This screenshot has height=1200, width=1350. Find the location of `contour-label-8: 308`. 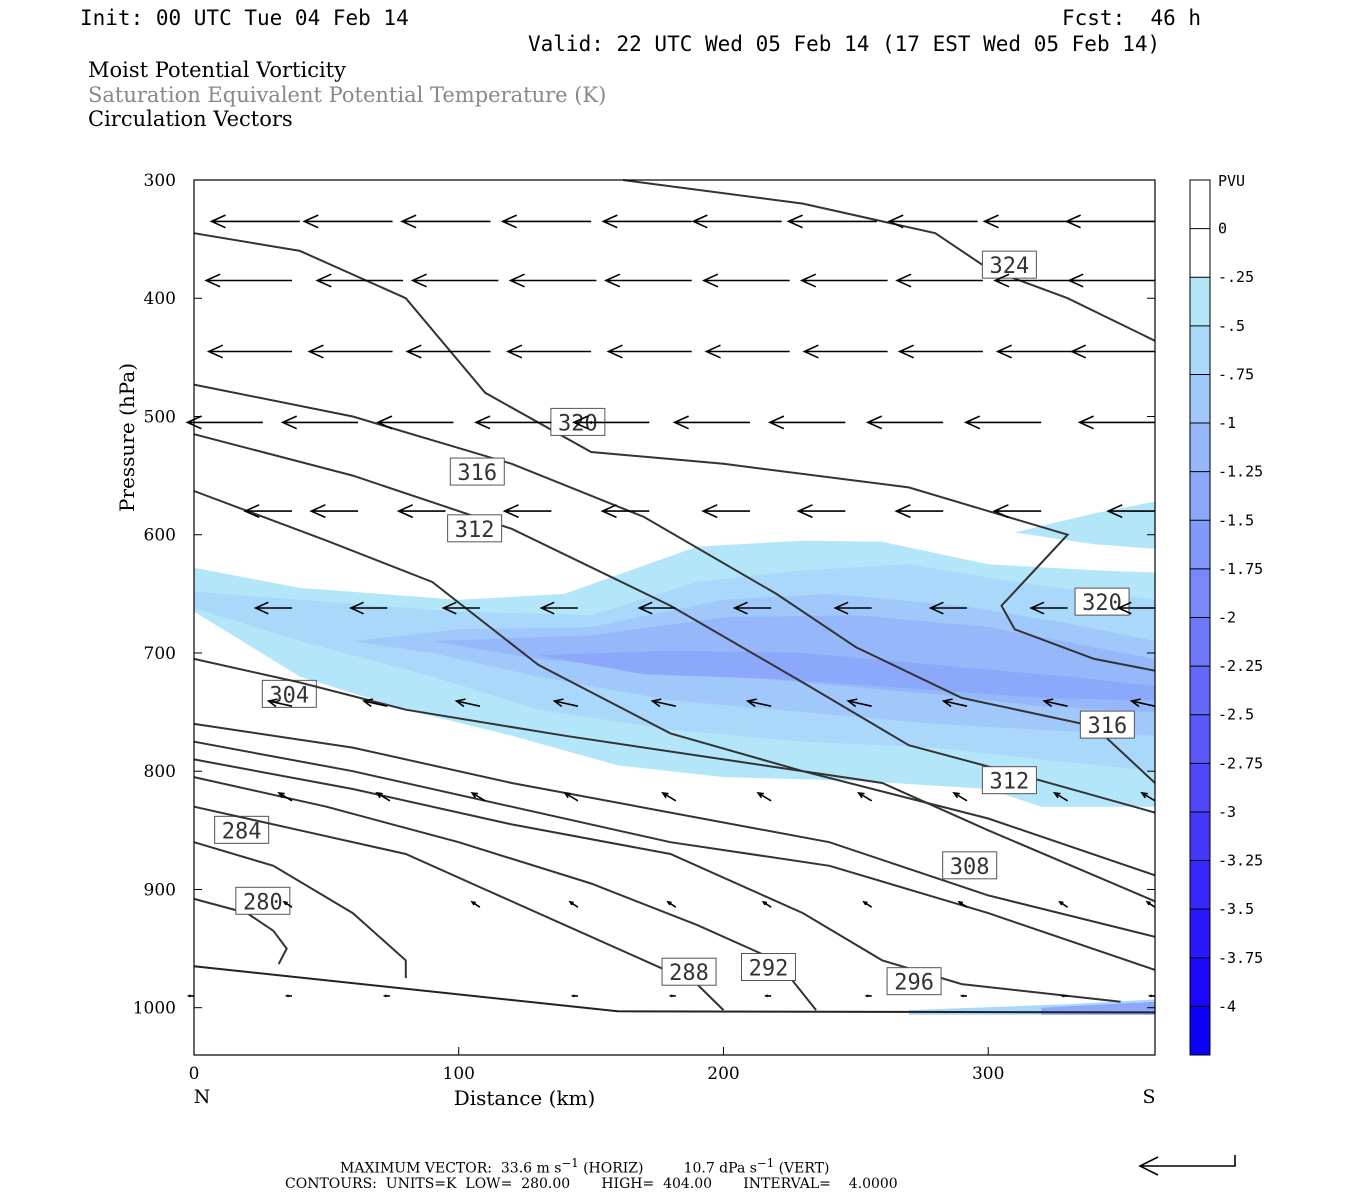

contour-label-8: 308 is located at coordinates (970, 867).